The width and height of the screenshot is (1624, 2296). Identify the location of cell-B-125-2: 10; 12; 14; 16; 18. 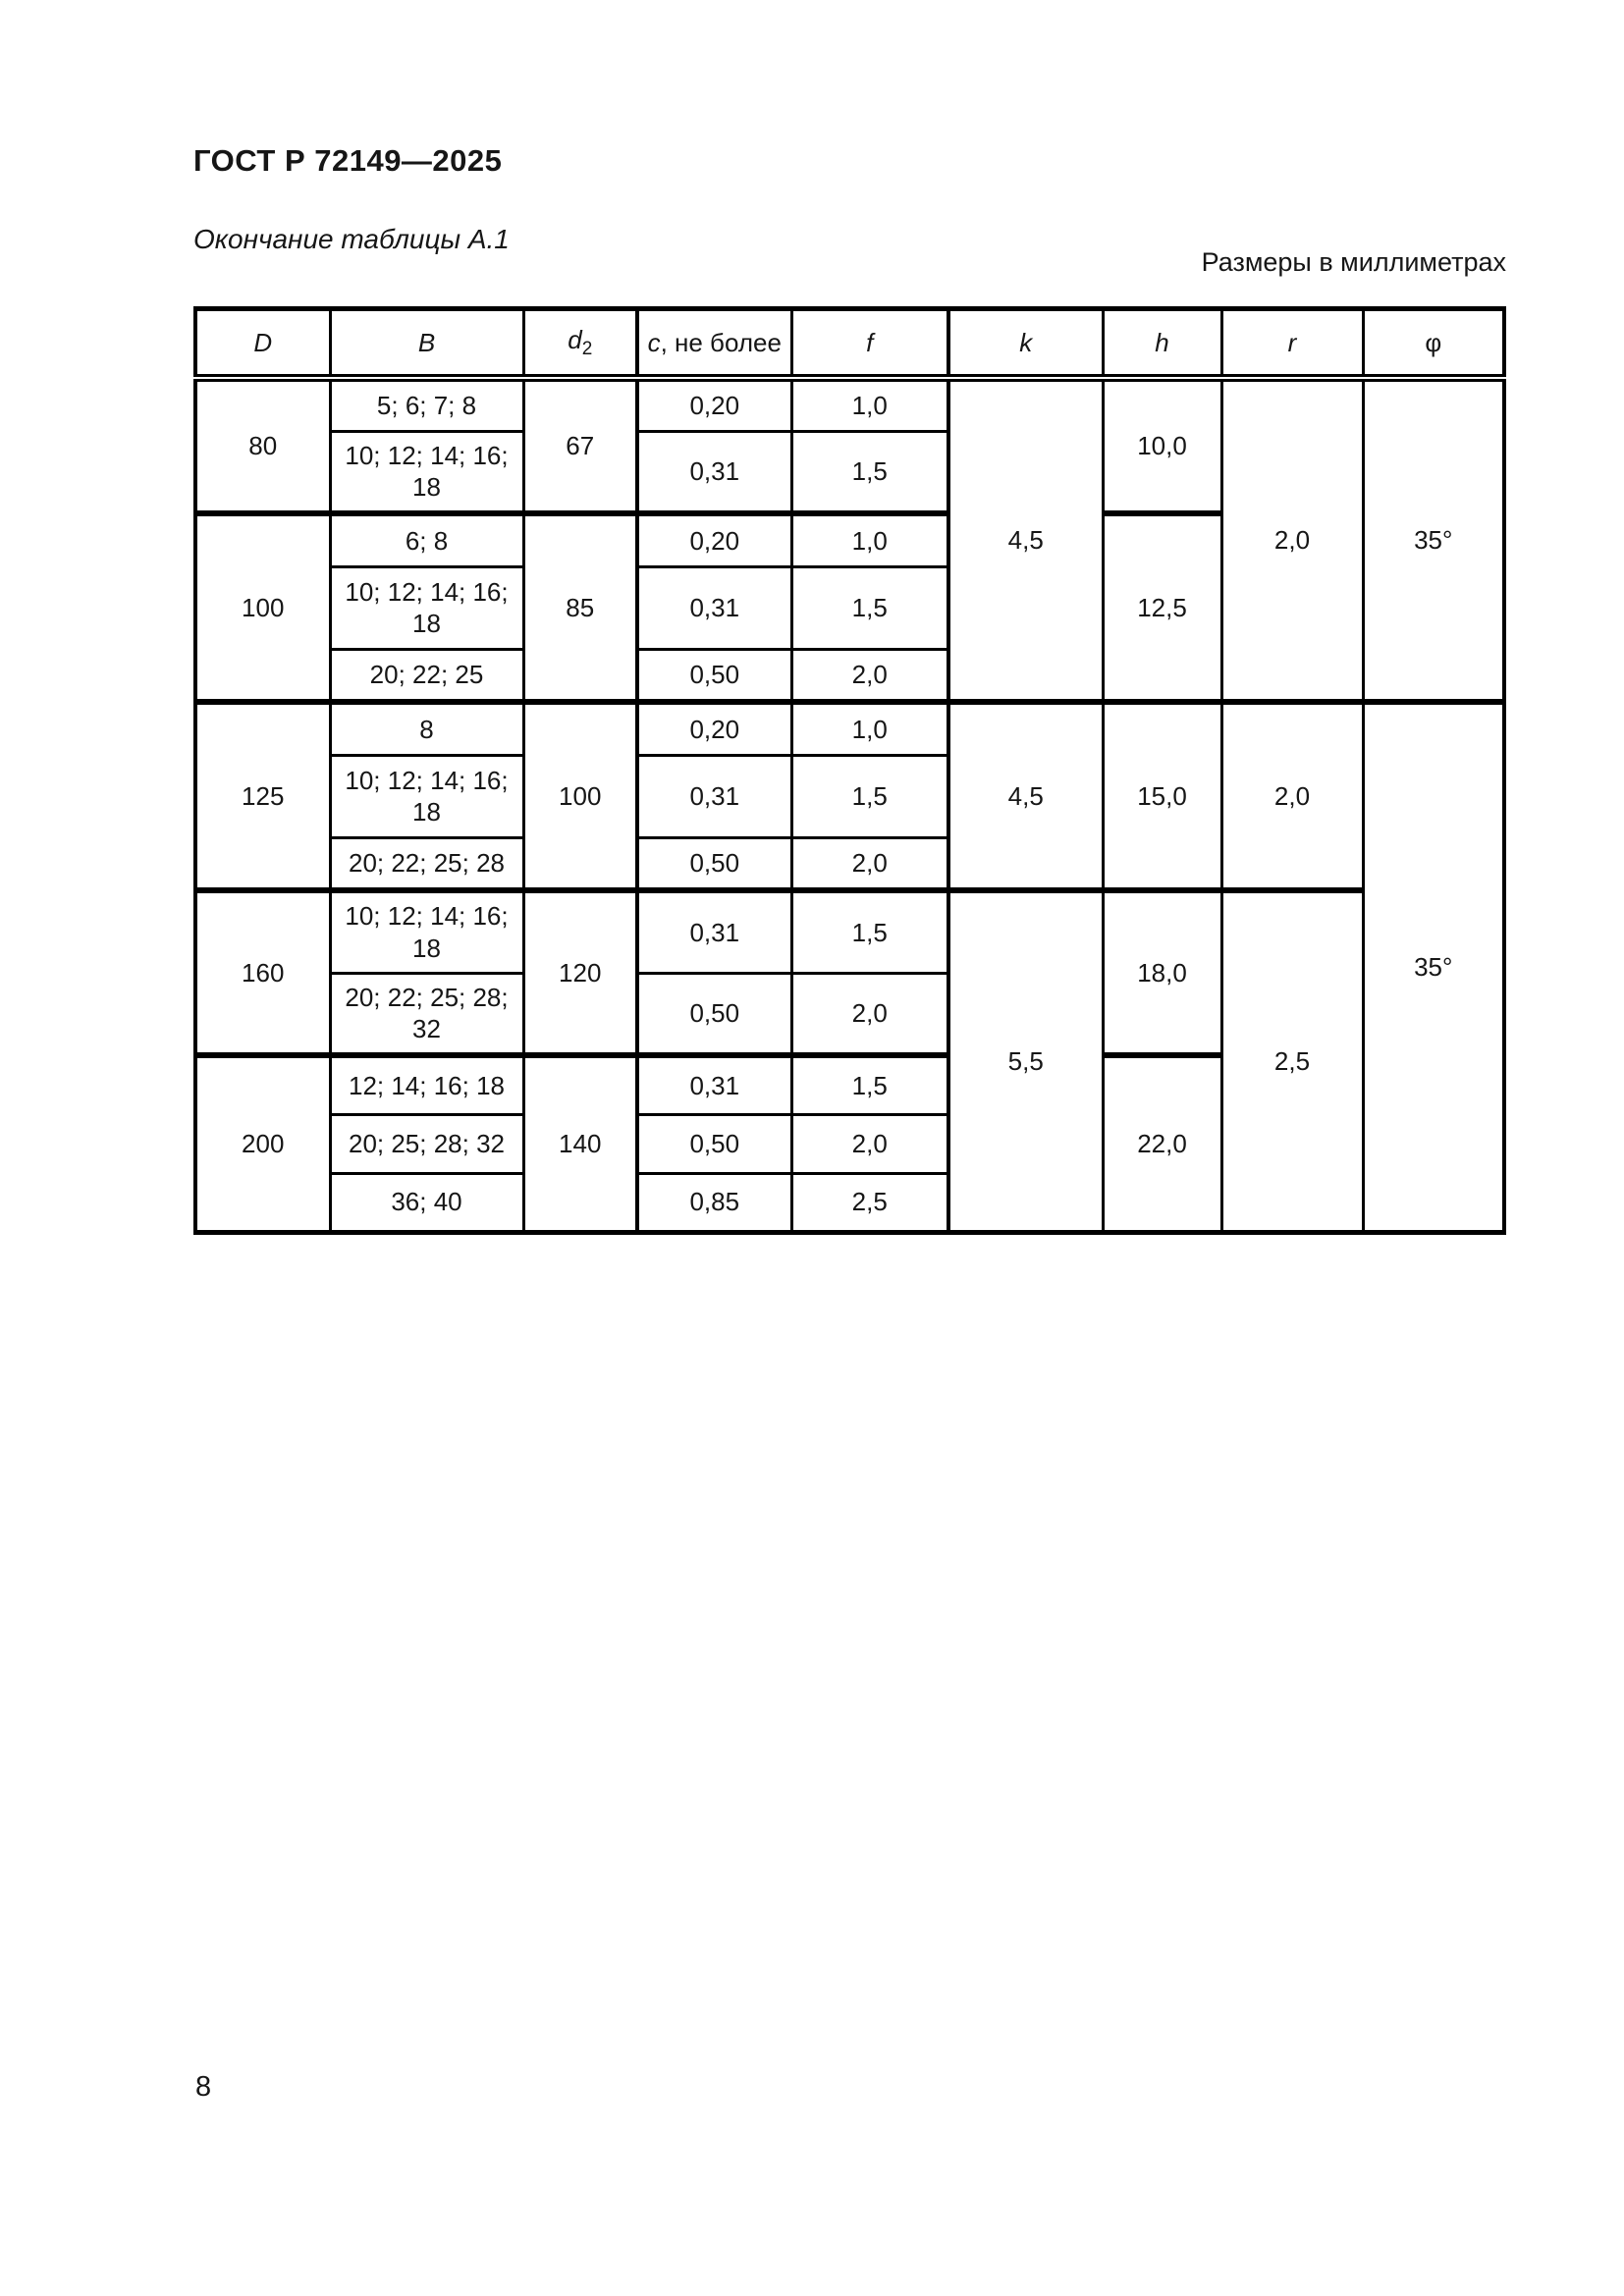
(426, 796).